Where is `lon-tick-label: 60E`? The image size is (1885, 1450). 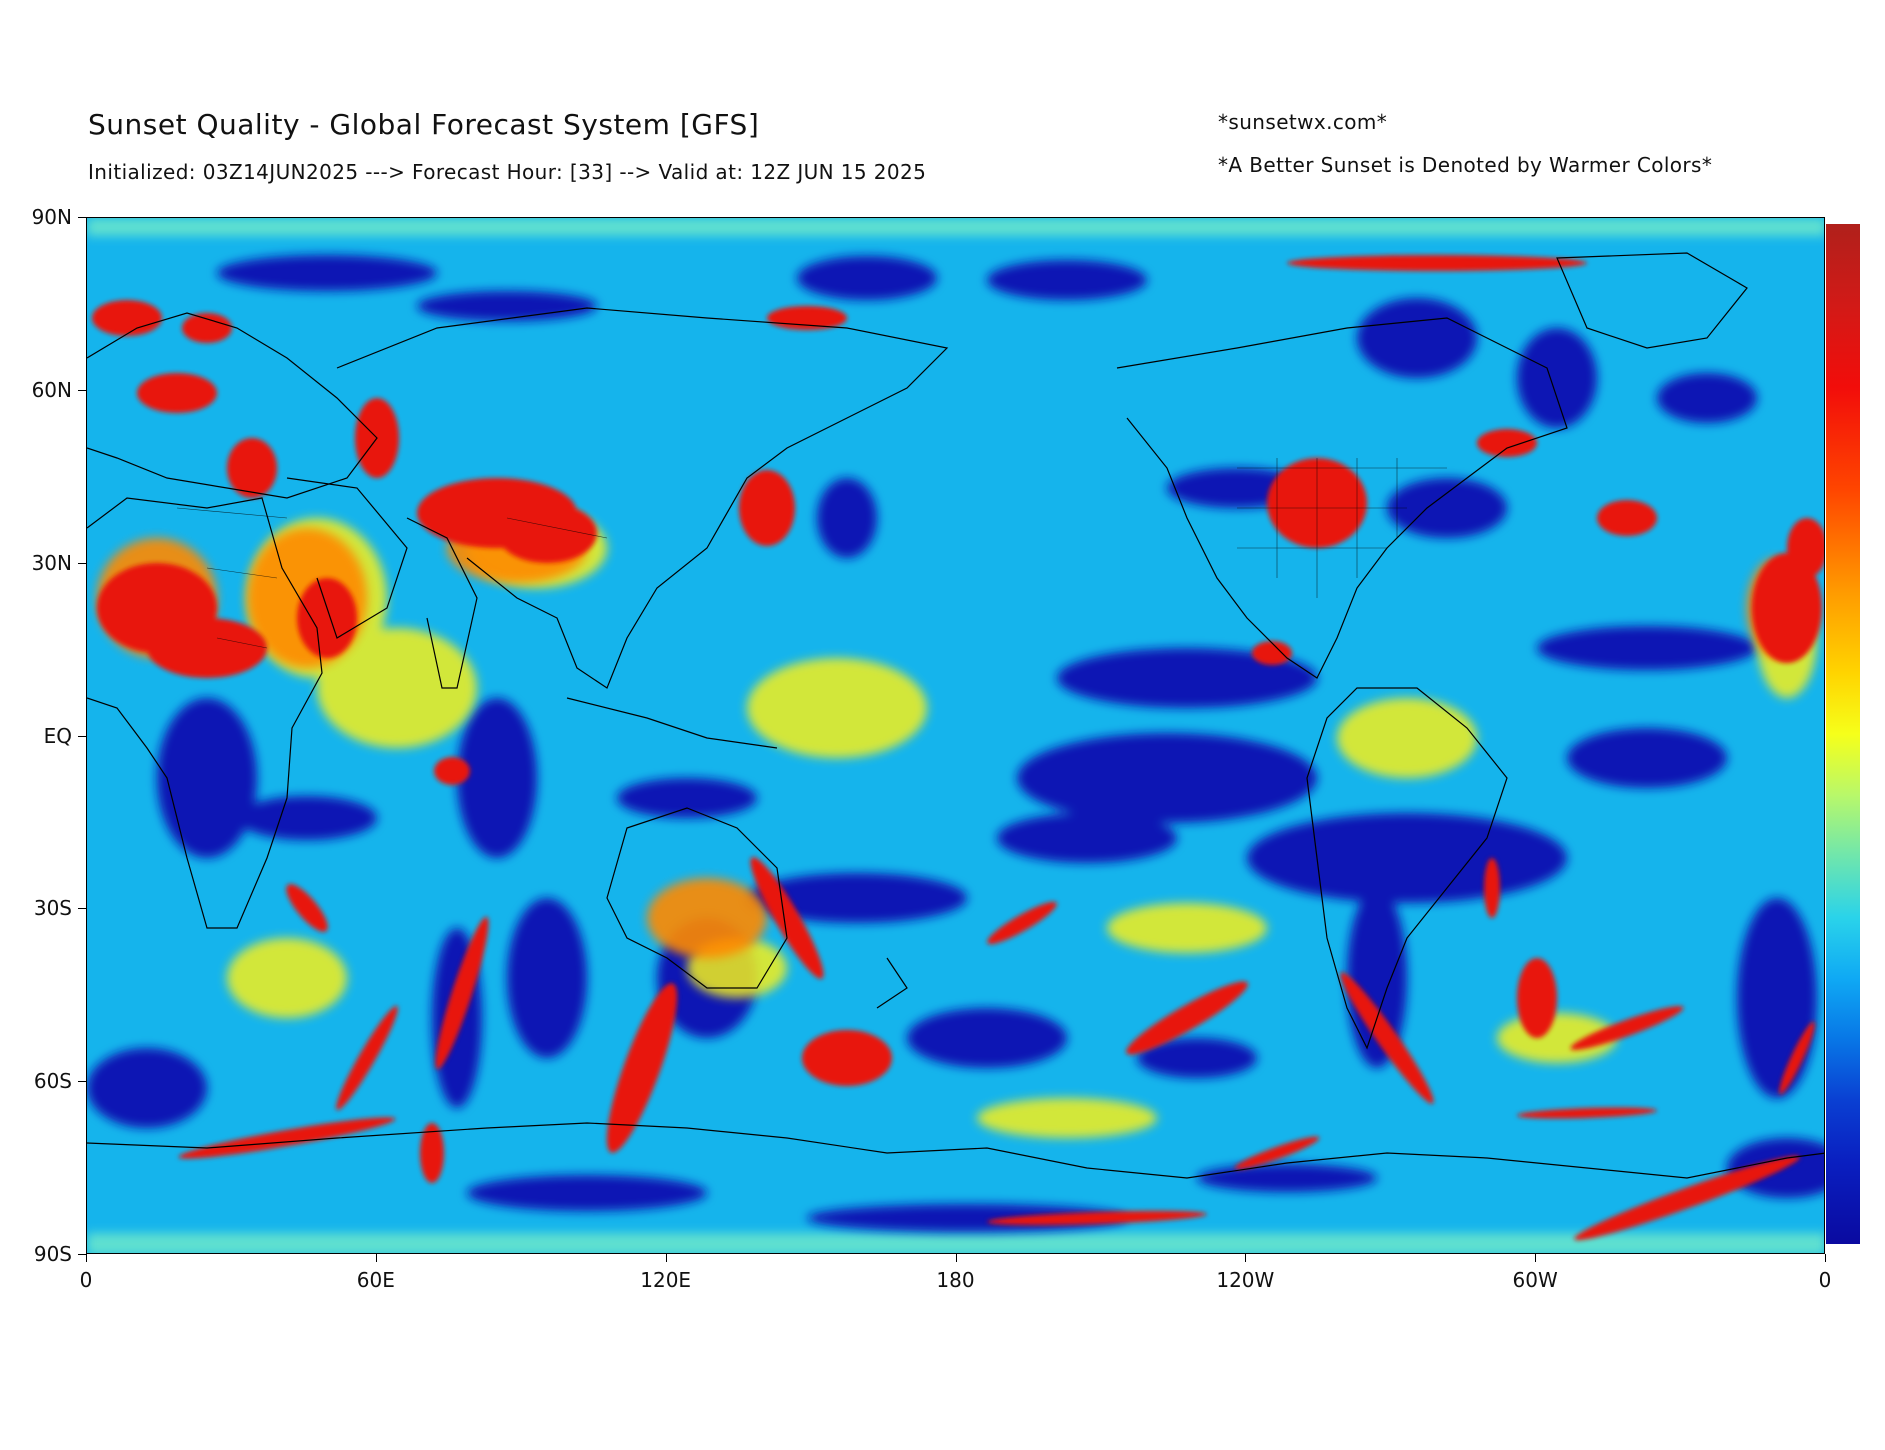 lon-tick-label: 60E is located at coordinates (375, 1280).